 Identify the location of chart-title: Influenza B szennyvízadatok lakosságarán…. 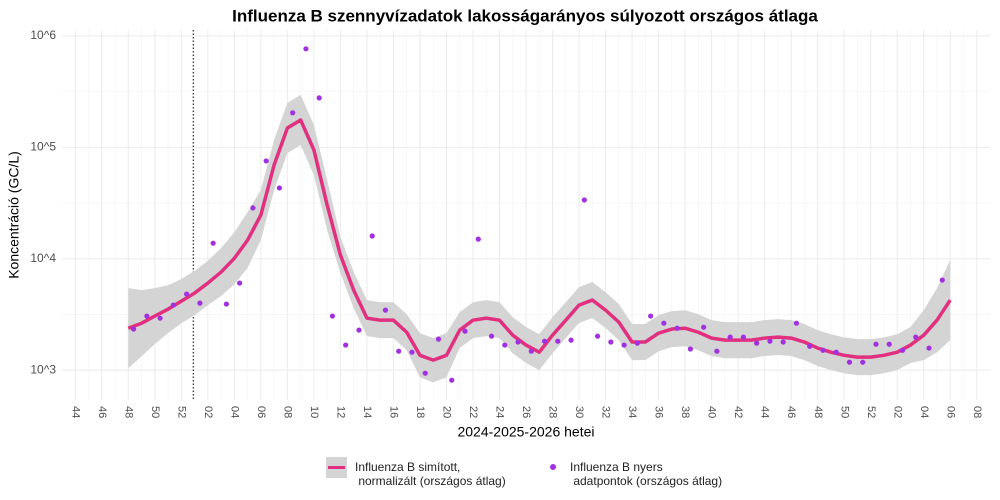
(525, 15).